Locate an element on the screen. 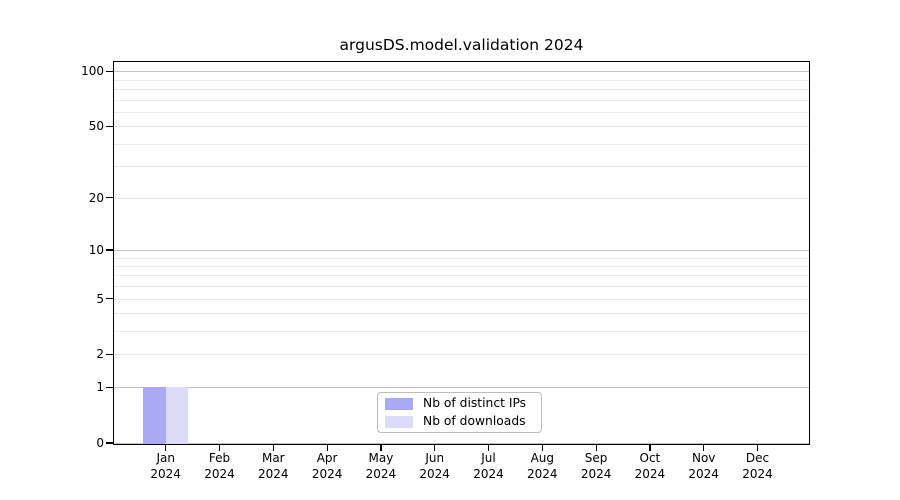 The width and height of the screenshot is (900, 500). y-tick-label: 10 is located at coordinates (96, 249).